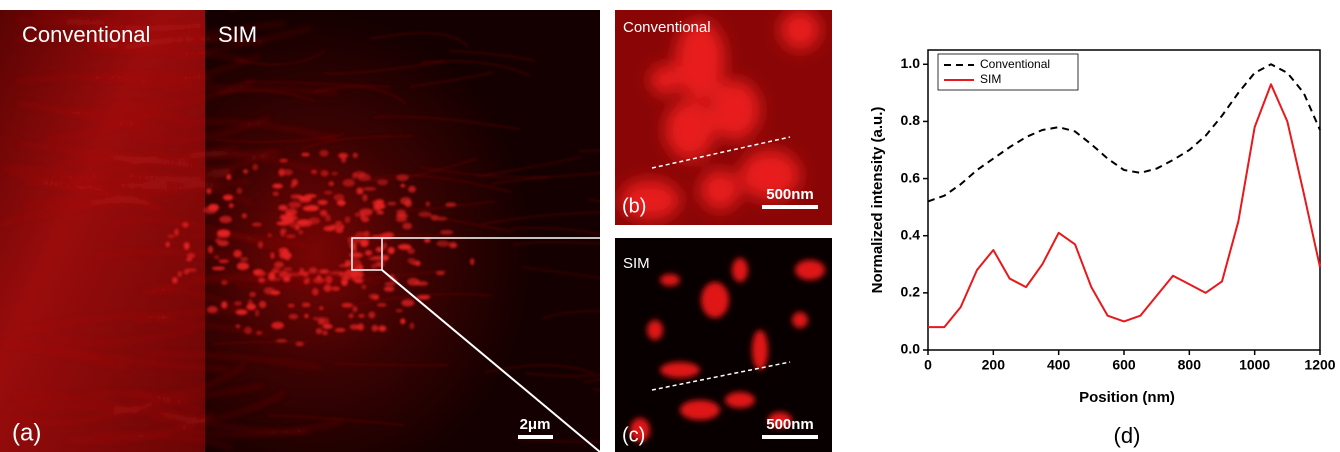 This screenshot has width=1340, height=452. I want to click on tag: (a), so click(26, 432).